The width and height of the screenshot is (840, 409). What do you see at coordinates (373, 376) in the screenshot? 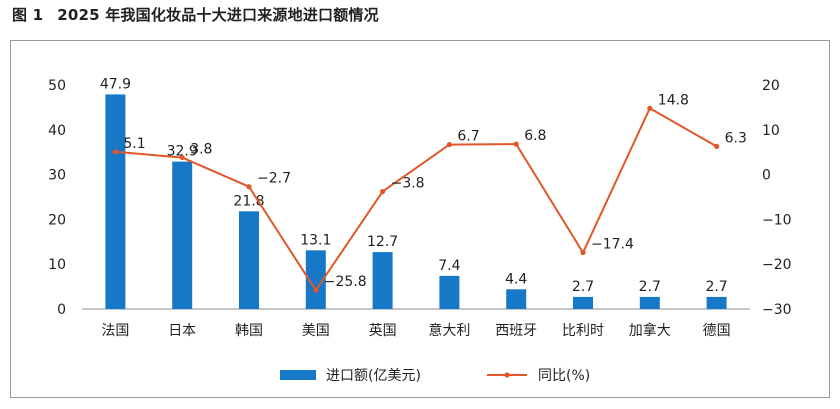
I see `legend-bar-label: 进口额(亿美元)` at bounding box center [373, 376].